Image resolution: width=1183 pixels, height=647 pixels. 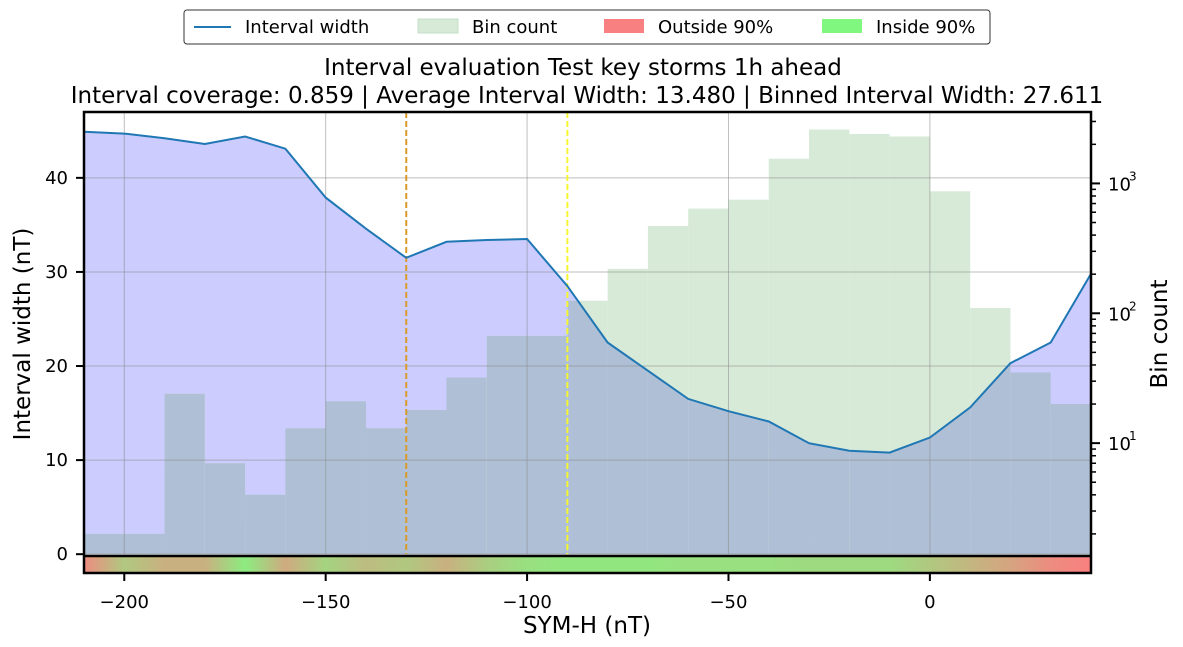 I want to click on y2-tick-exponent: 1, so click(x=1133, y=436).